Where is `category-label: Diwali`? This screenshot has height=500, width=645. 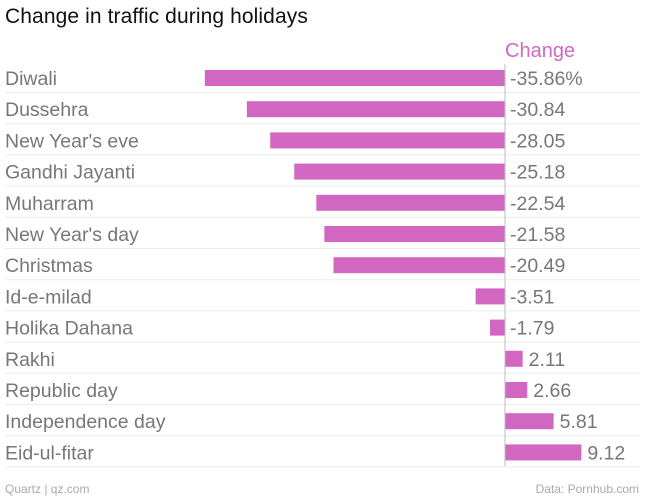 category-label: Diwali is located at coordinates (31, 79).